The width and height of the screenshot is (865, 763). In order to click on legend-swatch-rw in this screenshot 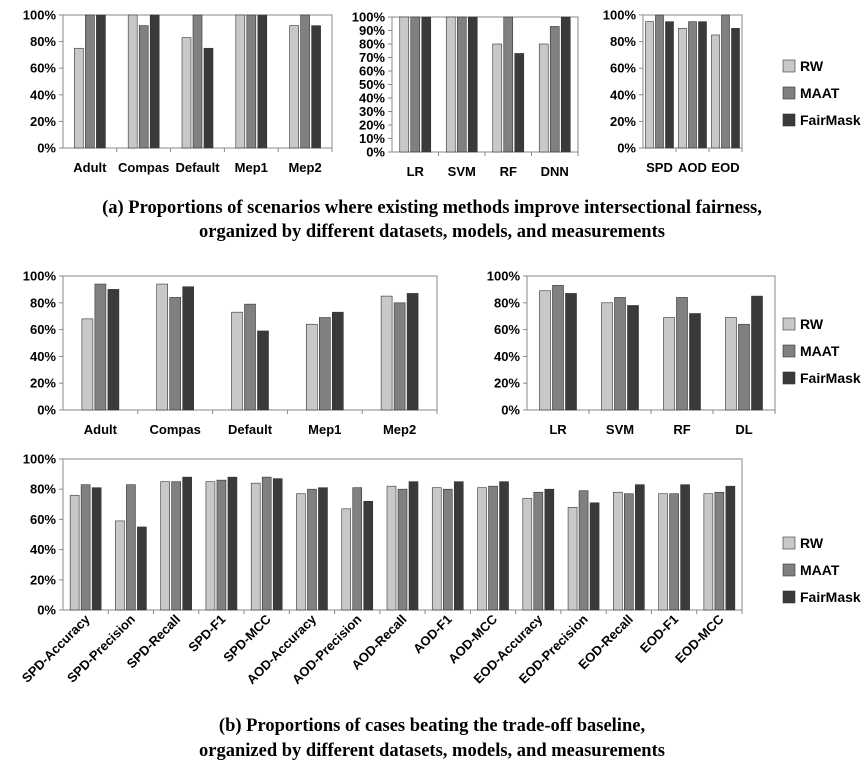, I will do `click(789, 324)`.